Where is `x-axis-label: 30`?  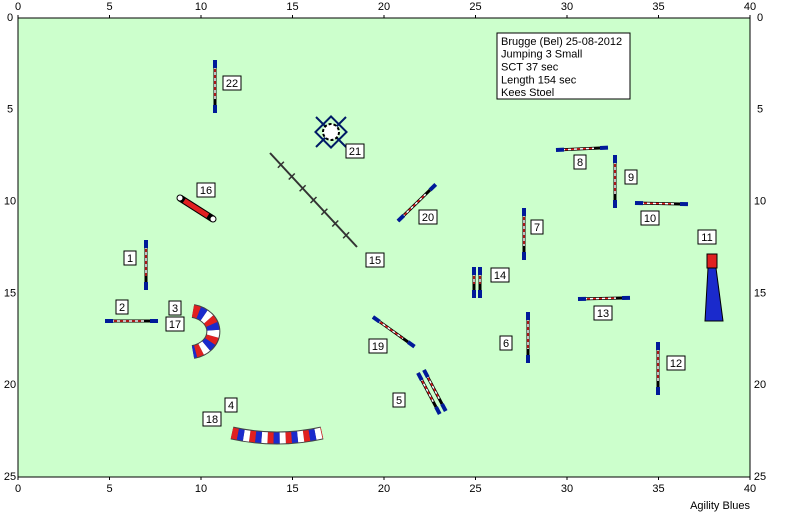 x-axis-label: 30 is located at coordinates (567, 7).